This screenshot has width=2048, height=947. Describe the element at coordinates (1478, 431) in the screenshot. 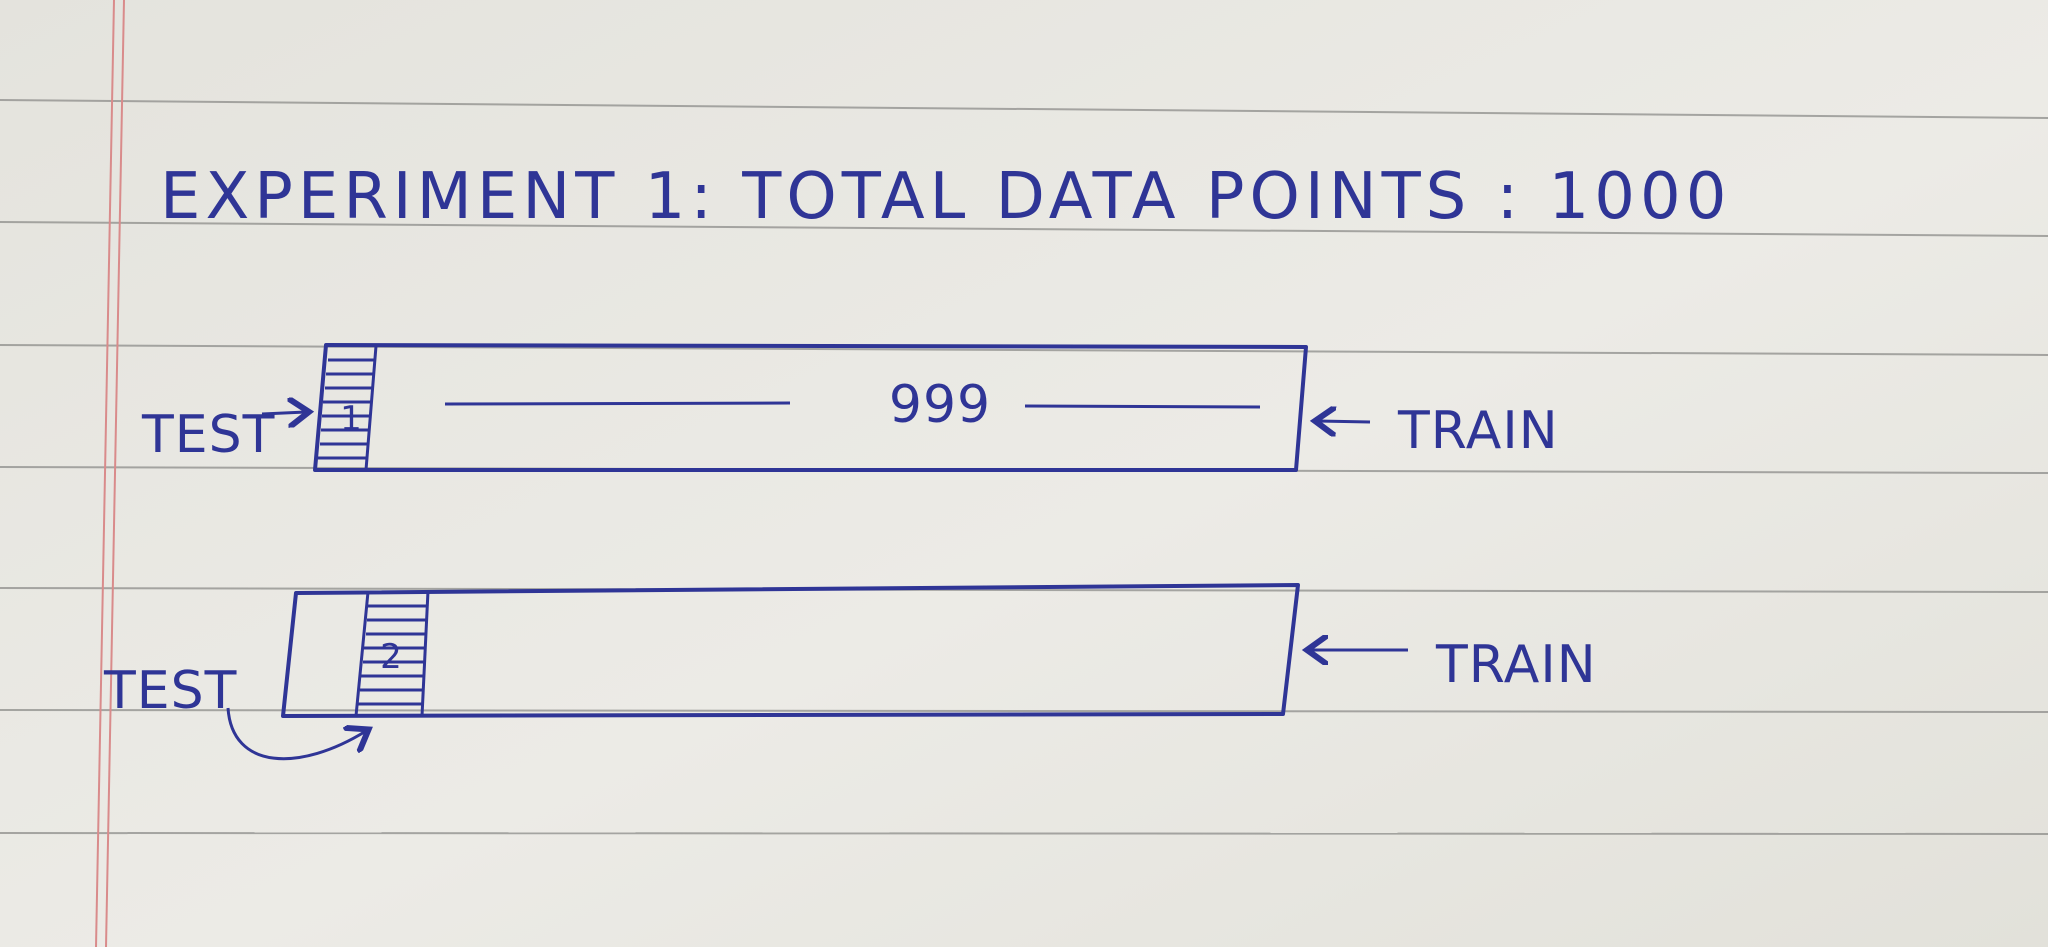

I see `train-label-1: TRAIN` at that location.